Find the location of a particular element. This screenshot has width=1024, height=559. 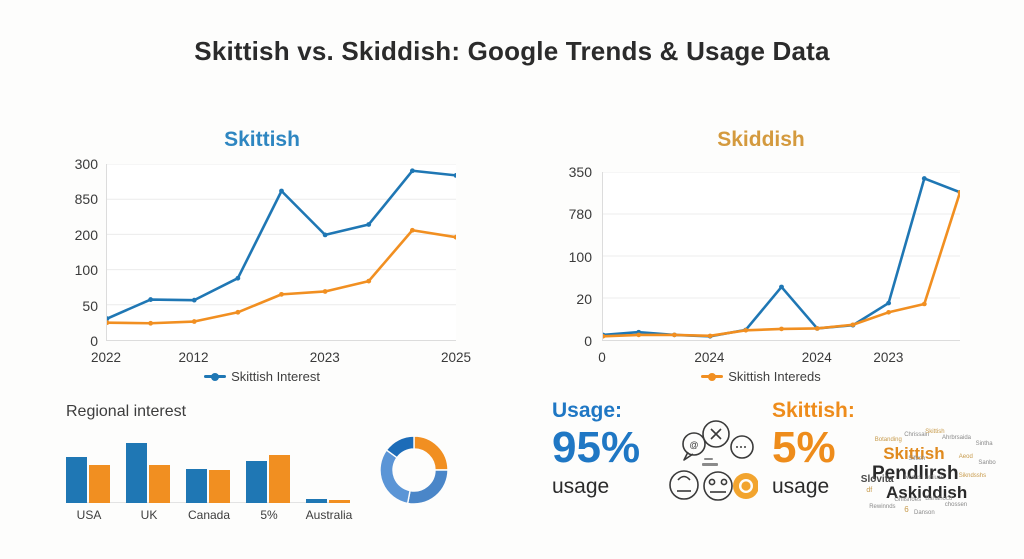

word-cloud-word: Askiddish is located at coordinates (927, 493).